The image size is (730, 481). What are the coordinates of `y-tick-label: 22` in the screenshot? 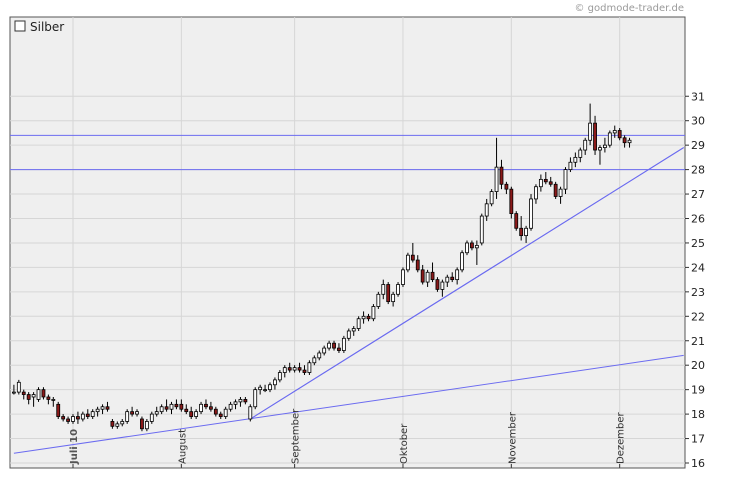 It's located at (698, 316).